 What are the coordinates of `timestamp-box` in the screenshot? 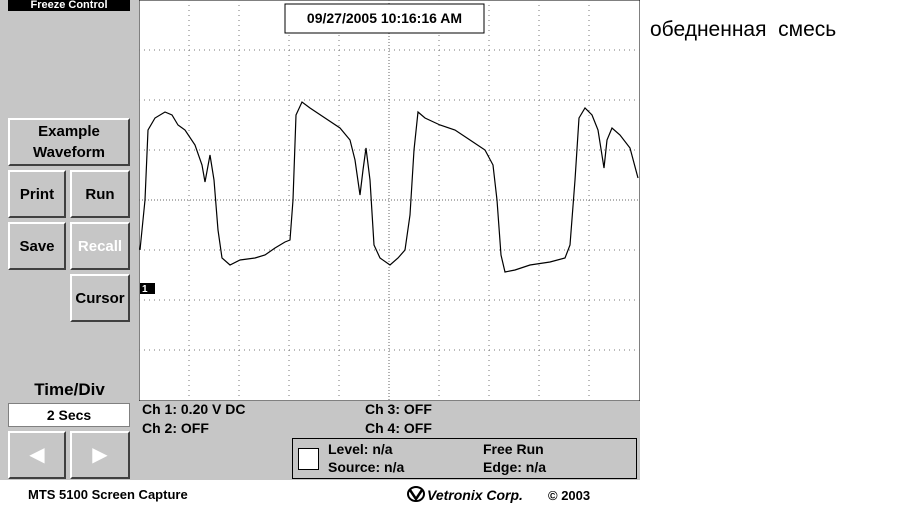 It's located at (384, 18).